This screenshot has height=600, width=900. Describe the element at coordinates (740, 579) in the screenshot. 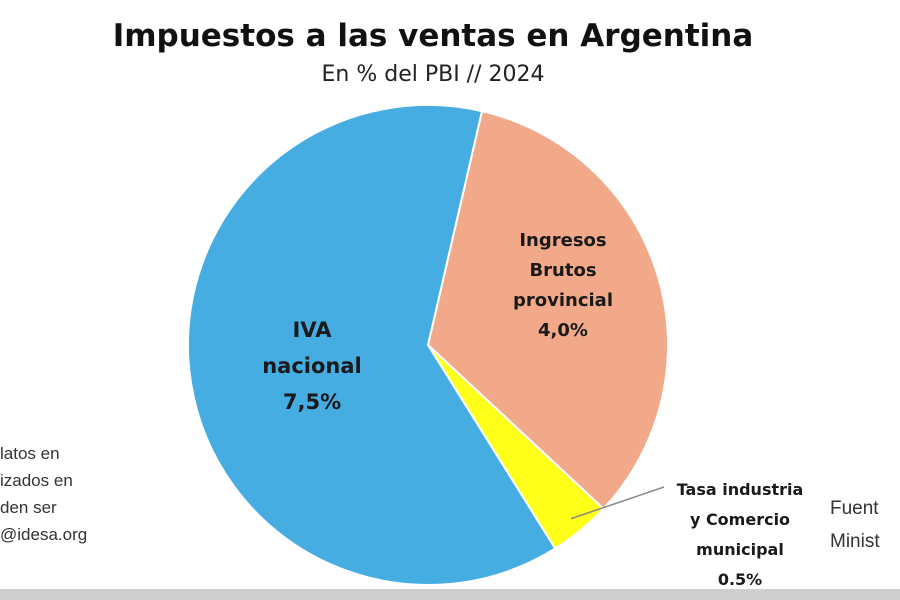

I see `slice-label: 0.5%` at that location.